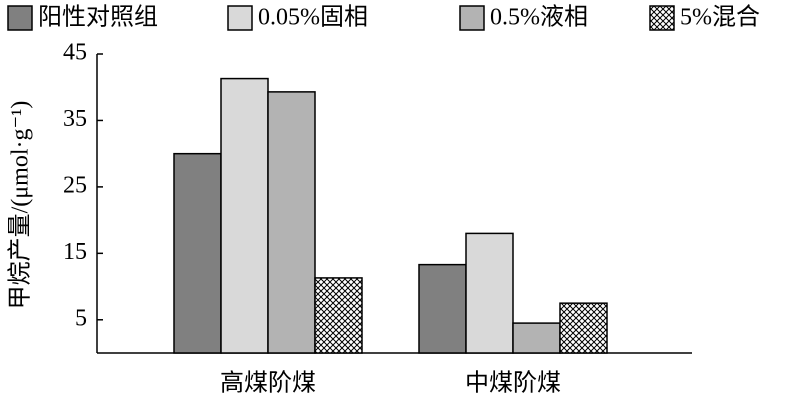 The width and height of the screenshot is (800, 407). I want to click on legend-label: 5%混合, so click(720, 17).